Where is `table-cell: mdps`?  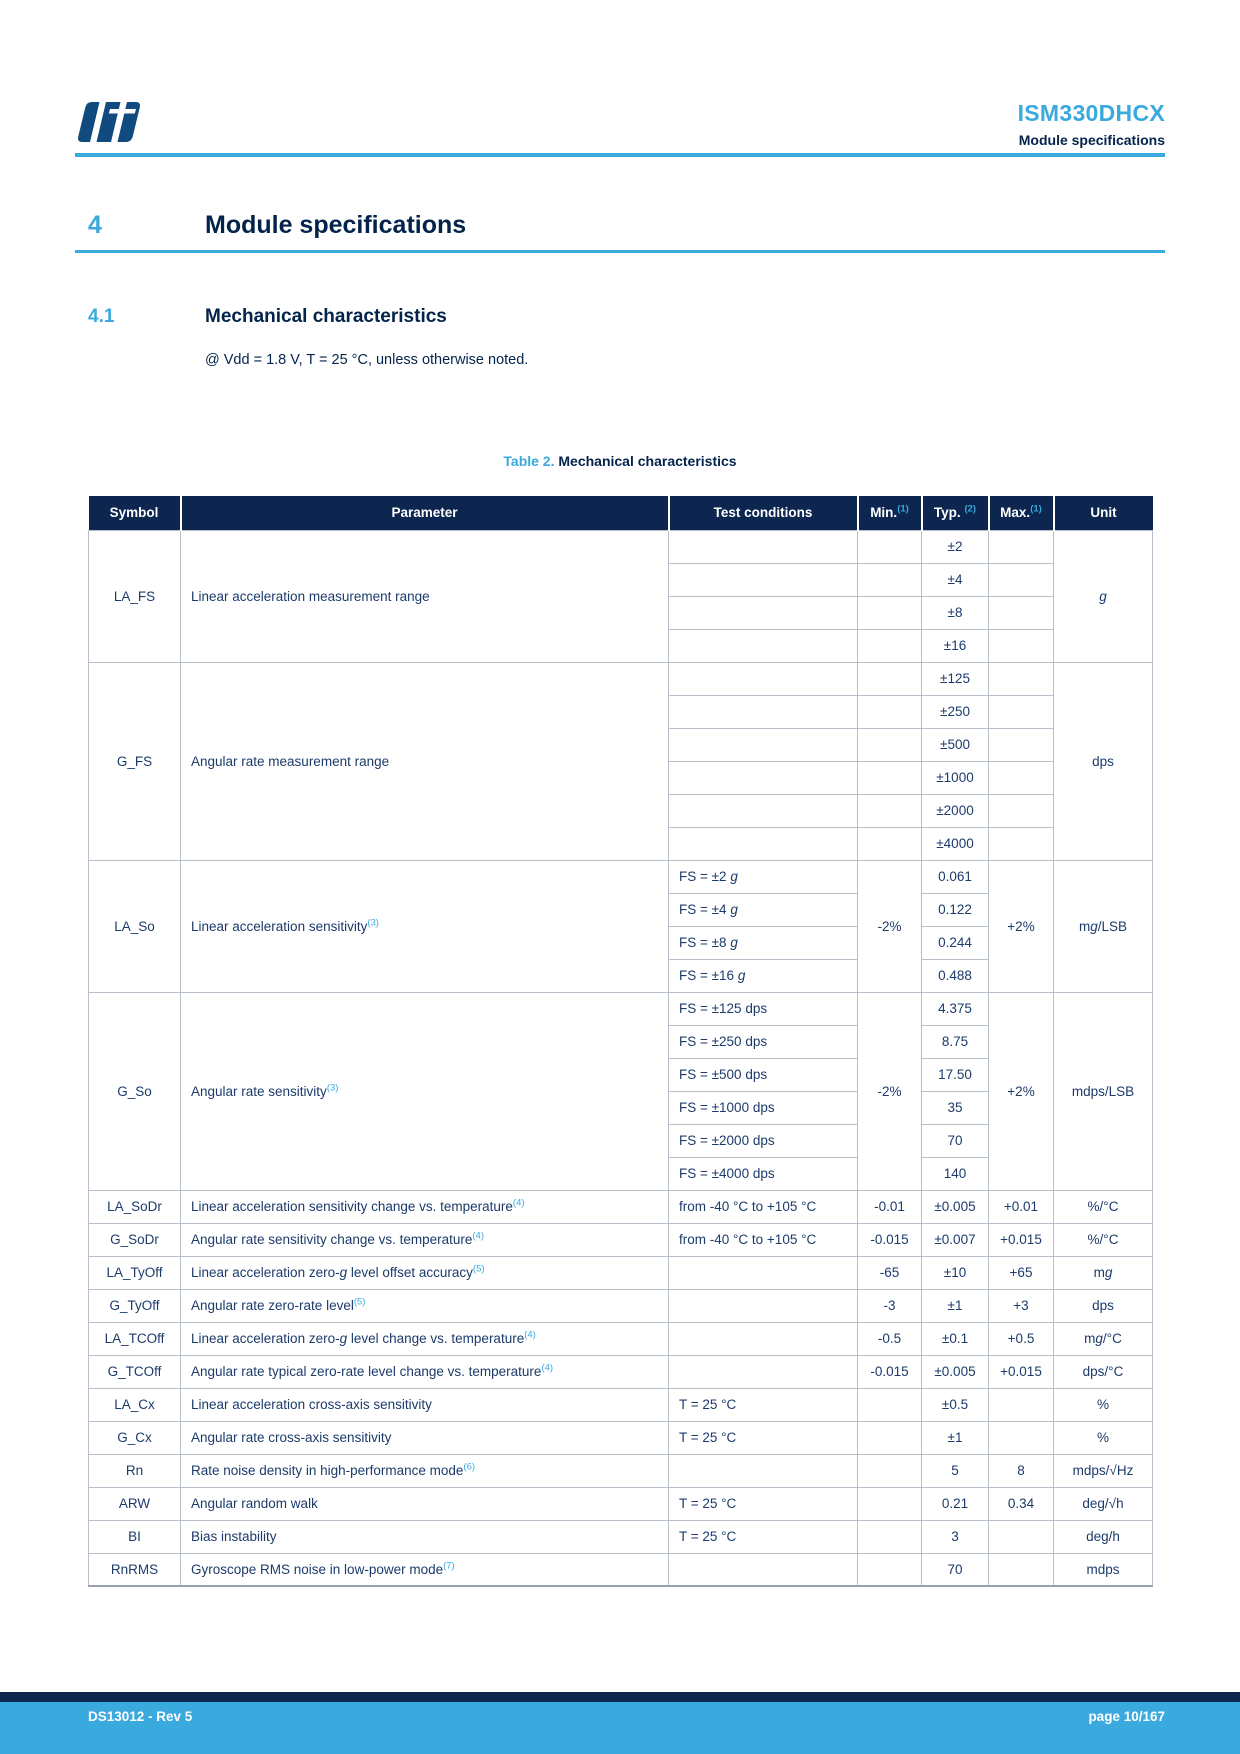 table-cell: mdps is located at coordinates (1103, 1569).